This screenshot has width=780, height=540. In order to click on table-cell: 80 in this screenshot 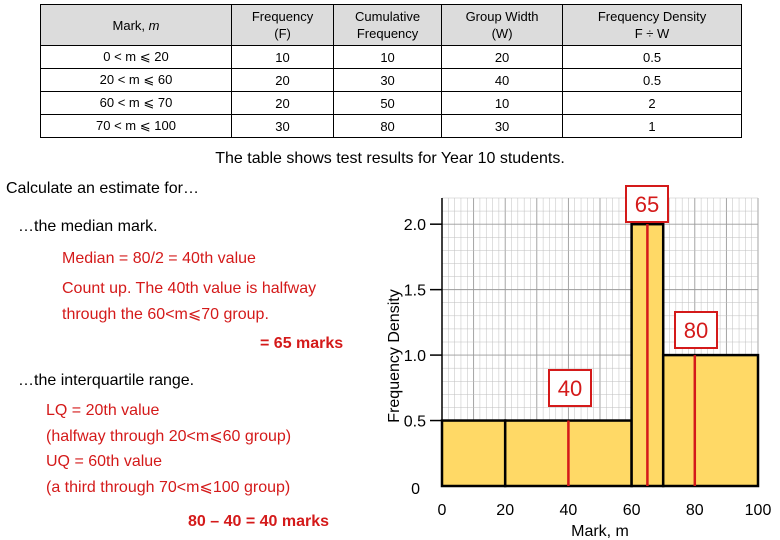, I will do `click(388, 126)`.